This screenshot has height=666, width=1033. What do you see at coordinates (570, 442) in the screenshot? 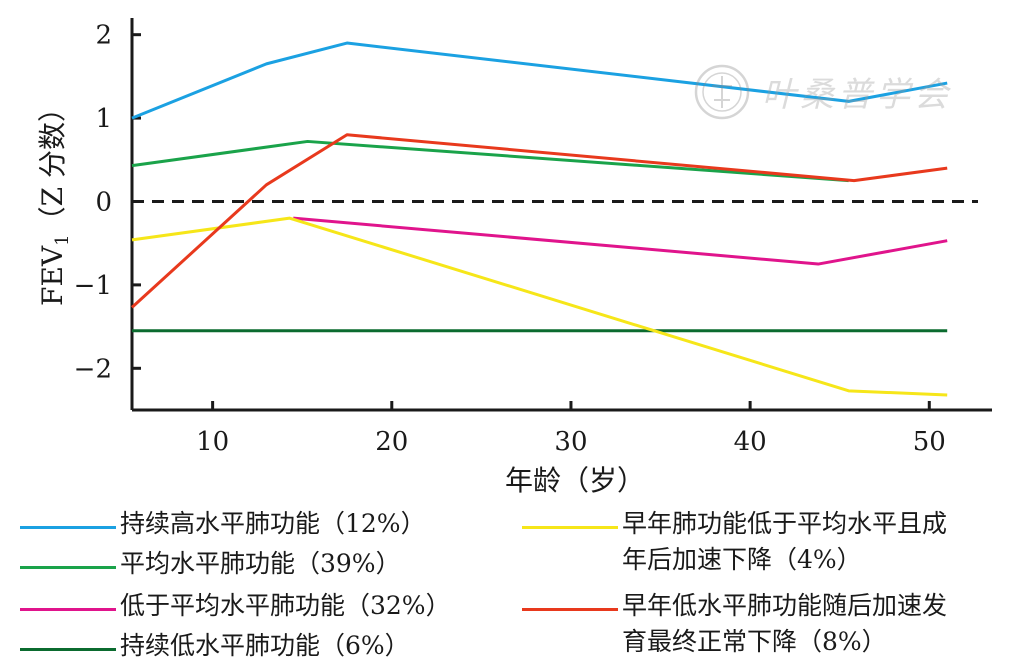
I see `x-tick-label: 30` at bounding box center [570, 442].